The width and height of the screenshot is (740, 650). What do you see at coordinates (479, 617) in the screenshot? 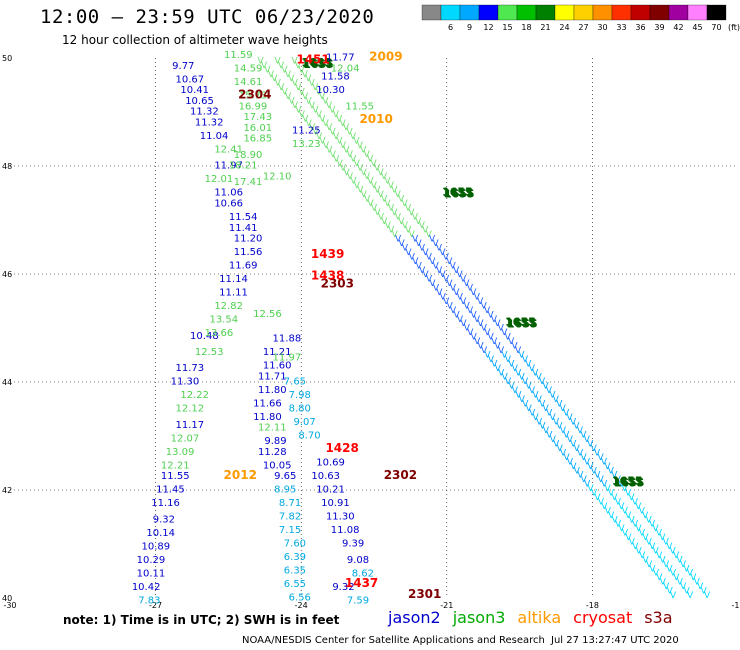
I see `legend-item-jason3: jason3` at bounding box center [479, 617].